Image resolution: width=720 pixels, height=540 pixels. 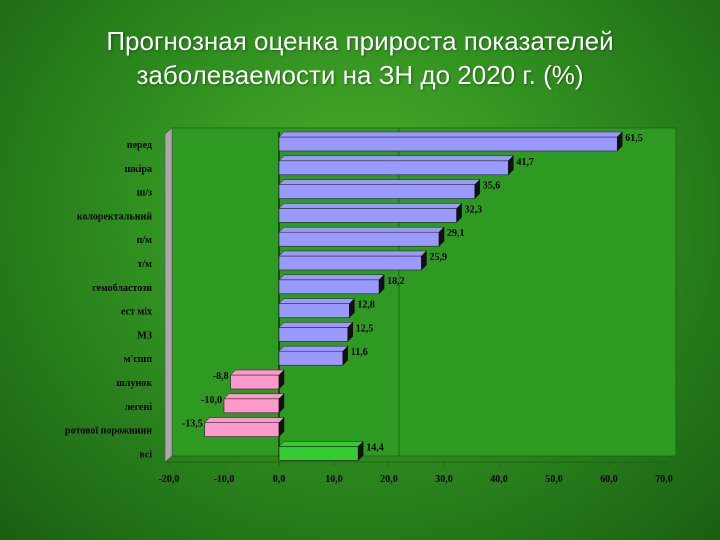 I want to click on category-label: м'сшп, so click(x=138, y=359).